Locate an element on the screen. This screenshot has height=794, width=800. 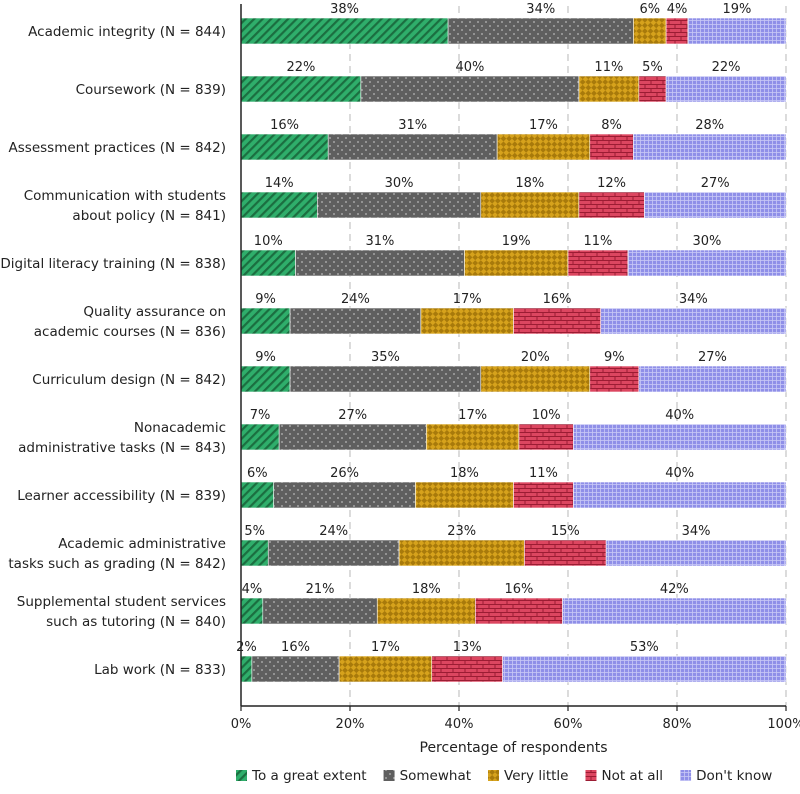
value-label: 35% is located at coordinates (385, 357).